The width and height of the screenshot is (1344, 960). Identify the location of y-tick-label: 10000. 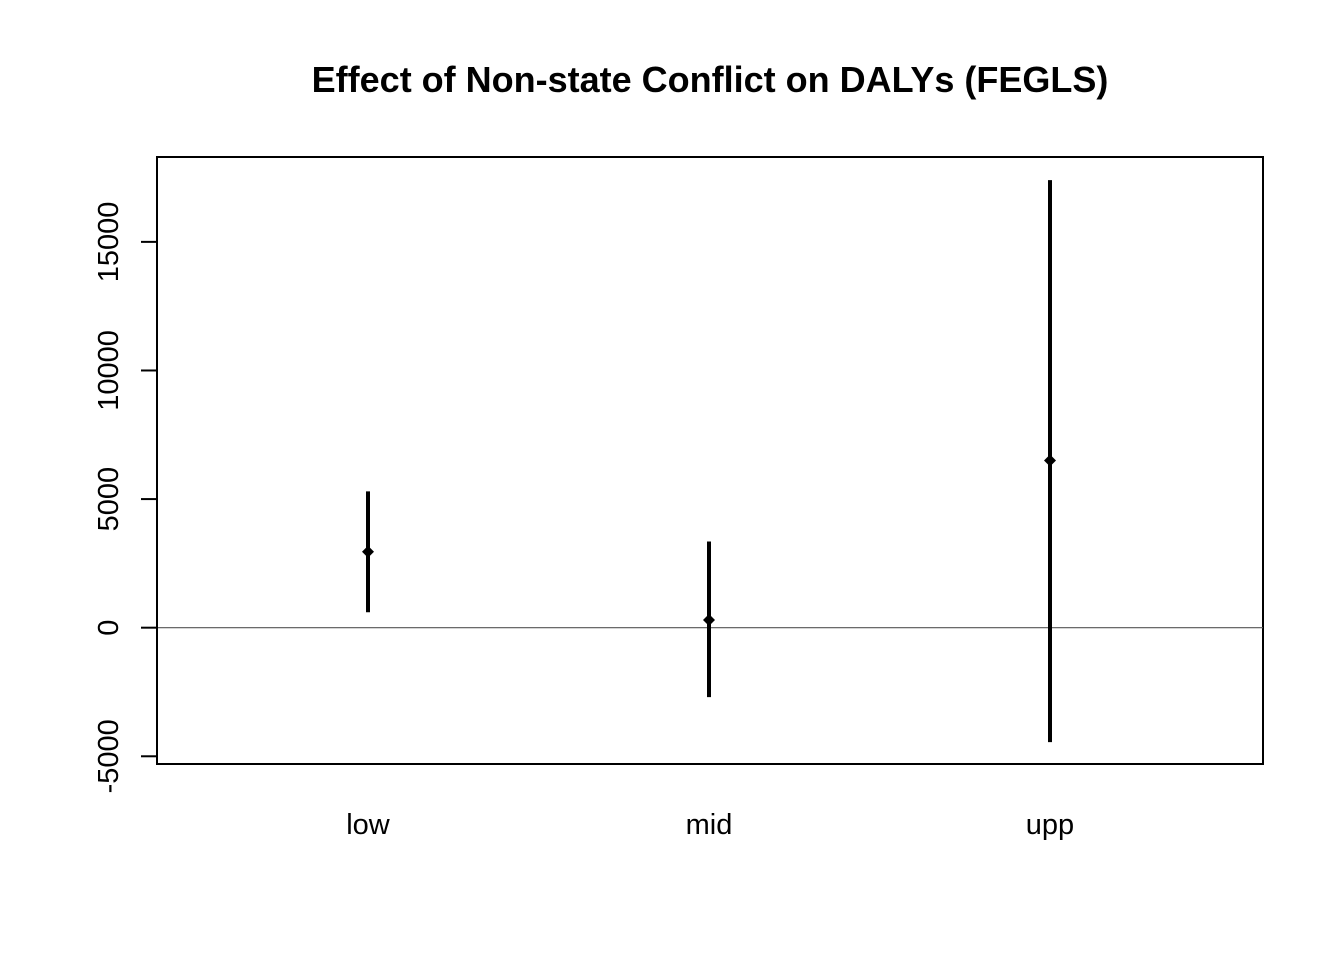
(109, 370).